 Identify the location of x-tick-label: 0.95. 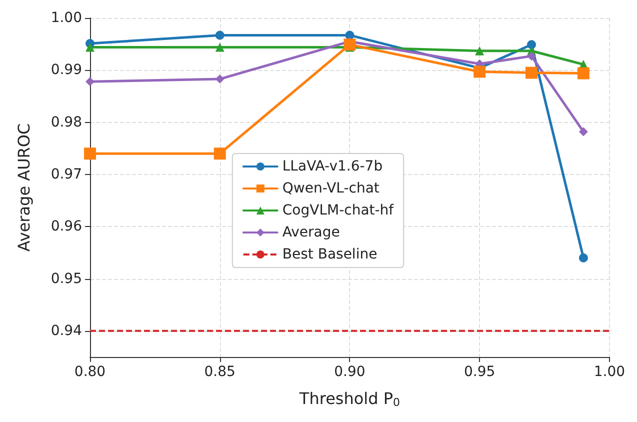
(480, 372).